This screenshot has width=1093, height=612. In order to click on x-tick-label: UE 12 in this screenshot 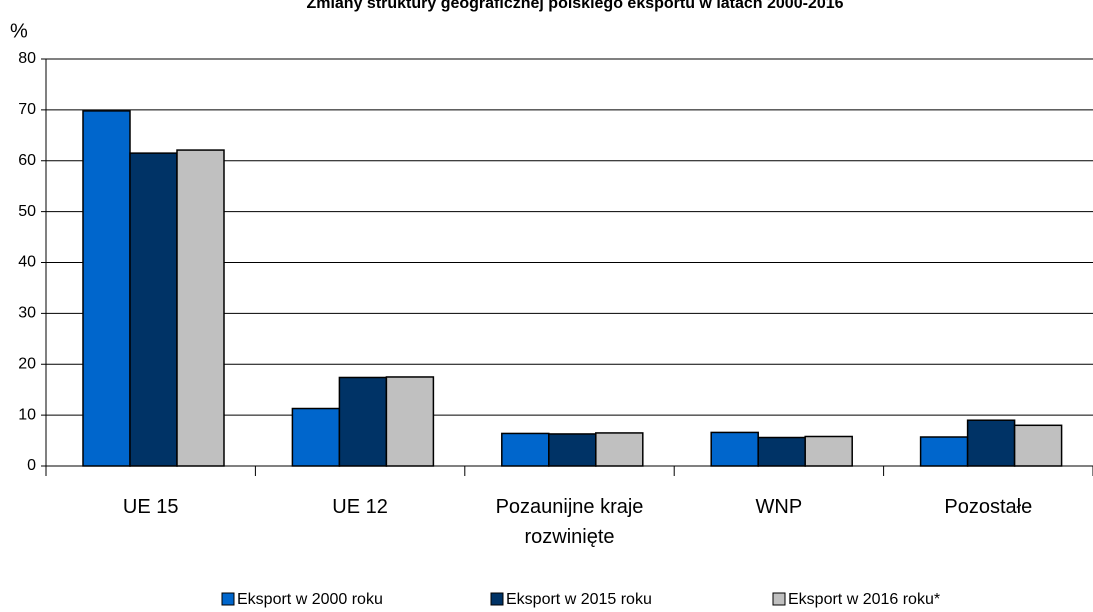, I will do `click(360, 507)`.